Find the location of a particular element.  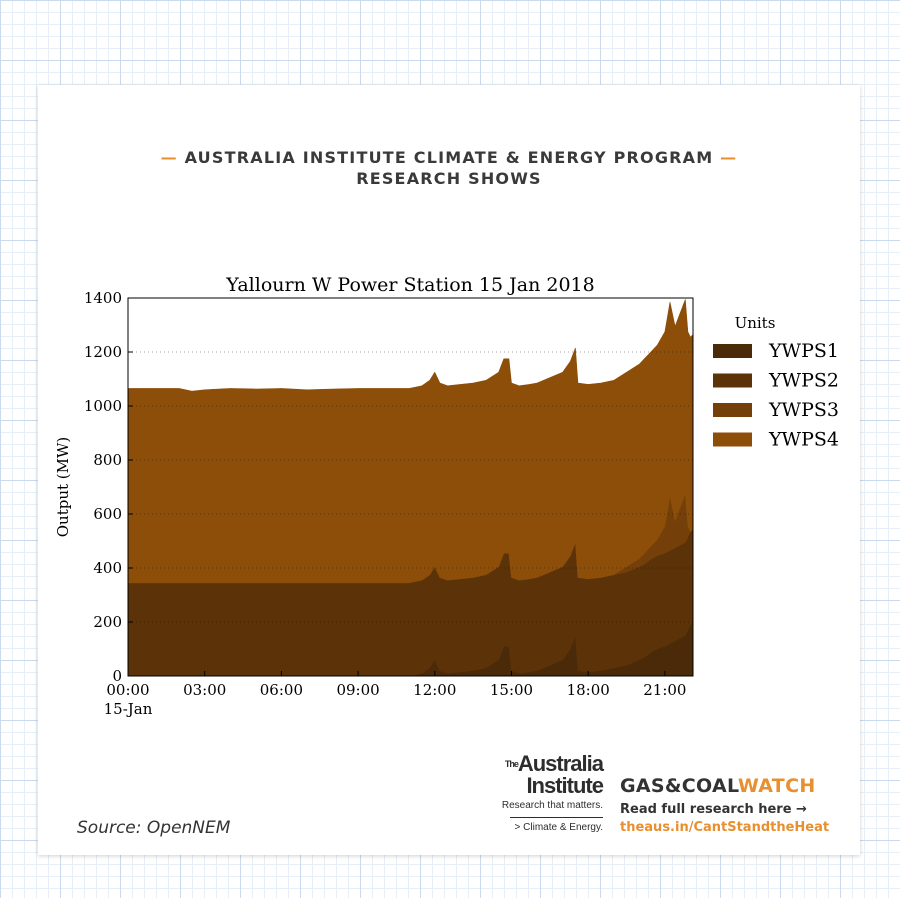

y-axis-label: Output (MW) is located at coordinates (63, 487).